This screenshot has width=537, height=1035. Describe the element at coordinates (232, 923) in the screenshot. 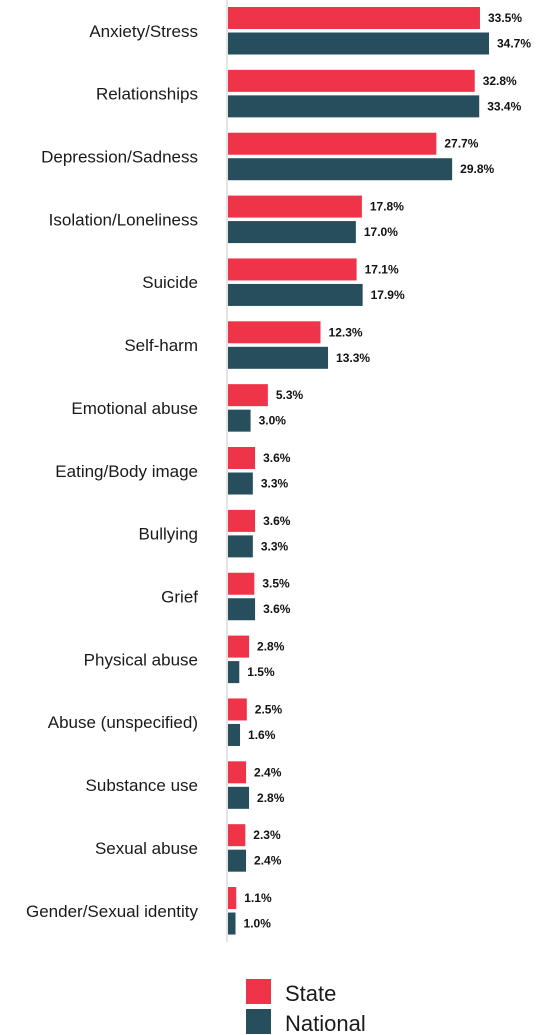

I see `bar-national-gender-sexual-identity` at that location.